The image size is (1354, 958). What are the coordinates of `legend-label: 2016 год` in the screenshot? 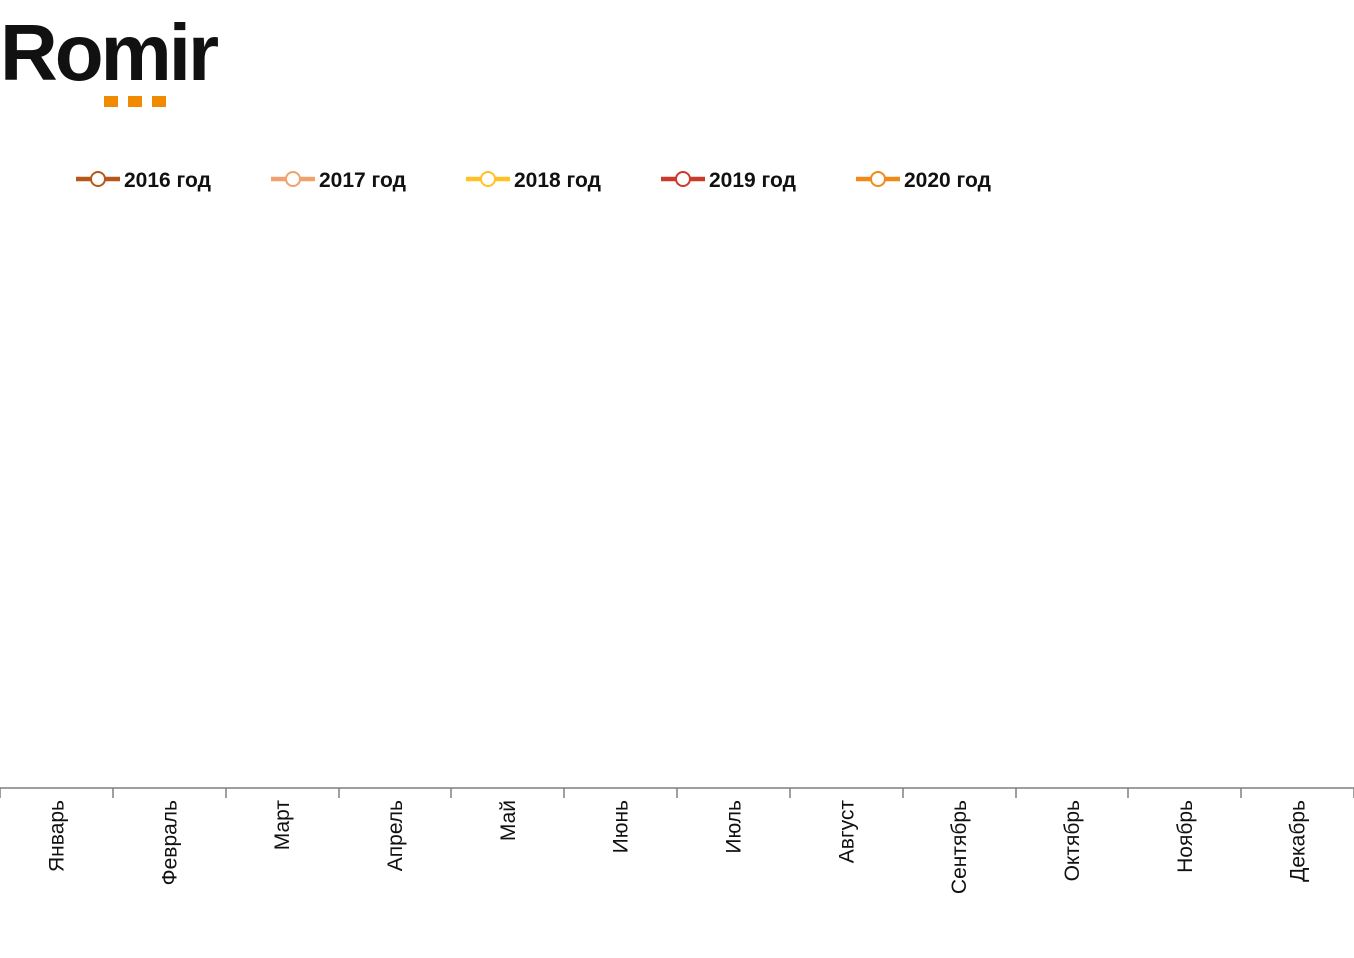 It's located at (167, 180).